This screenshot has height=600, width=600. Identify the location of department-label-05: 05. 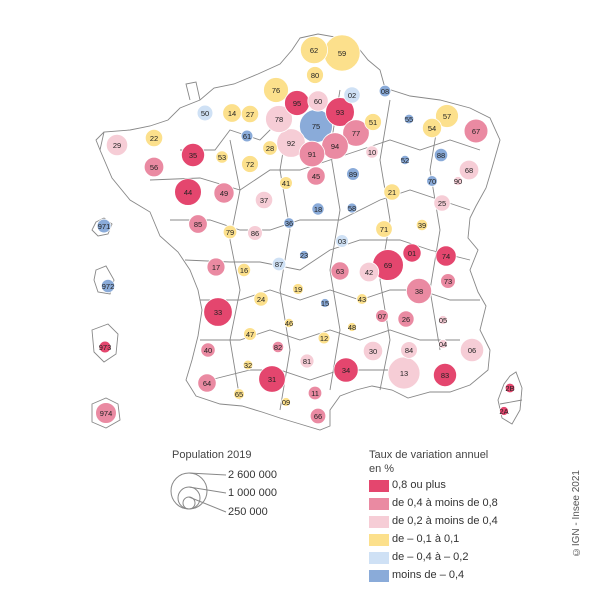
(443, 320).